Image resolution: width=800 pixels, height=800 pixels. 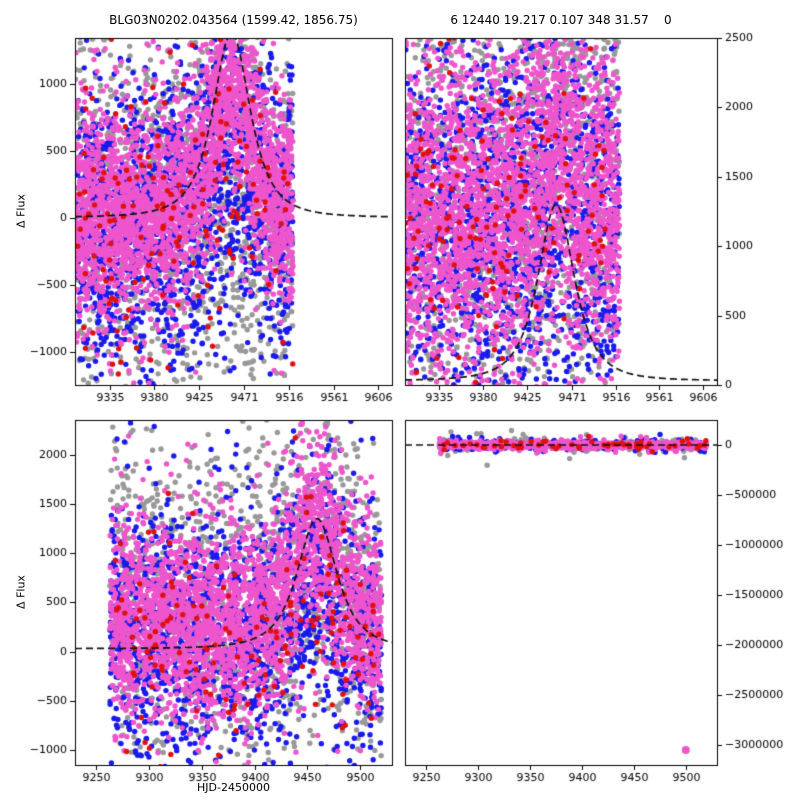 What do you see at coordinates (233, 787) in the screenshot?
I see `x-axis-label: HJD-2450000` at bounding box center [233, 787].